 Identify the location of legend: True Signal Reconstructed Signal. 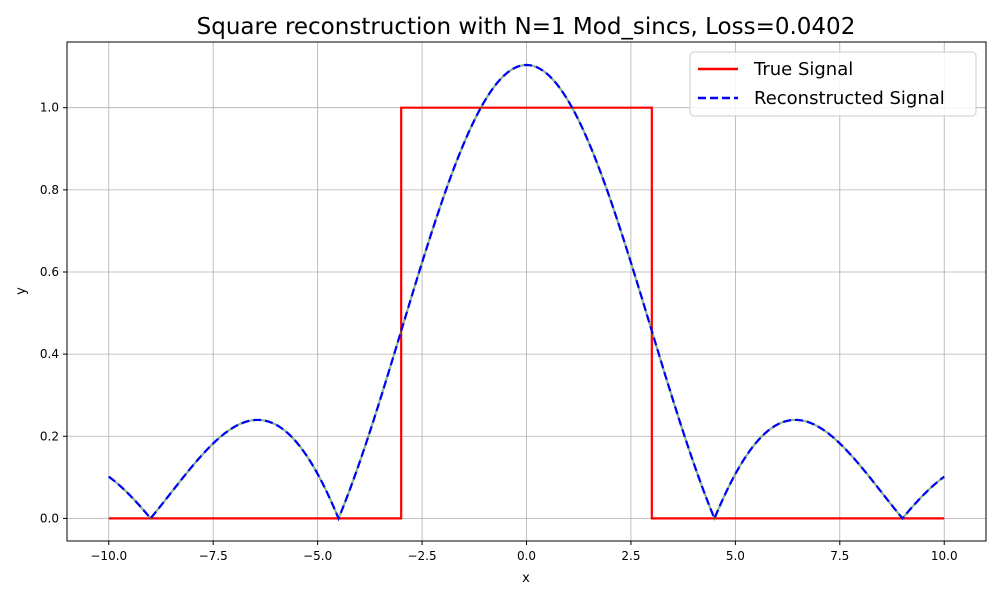
(833, 84).